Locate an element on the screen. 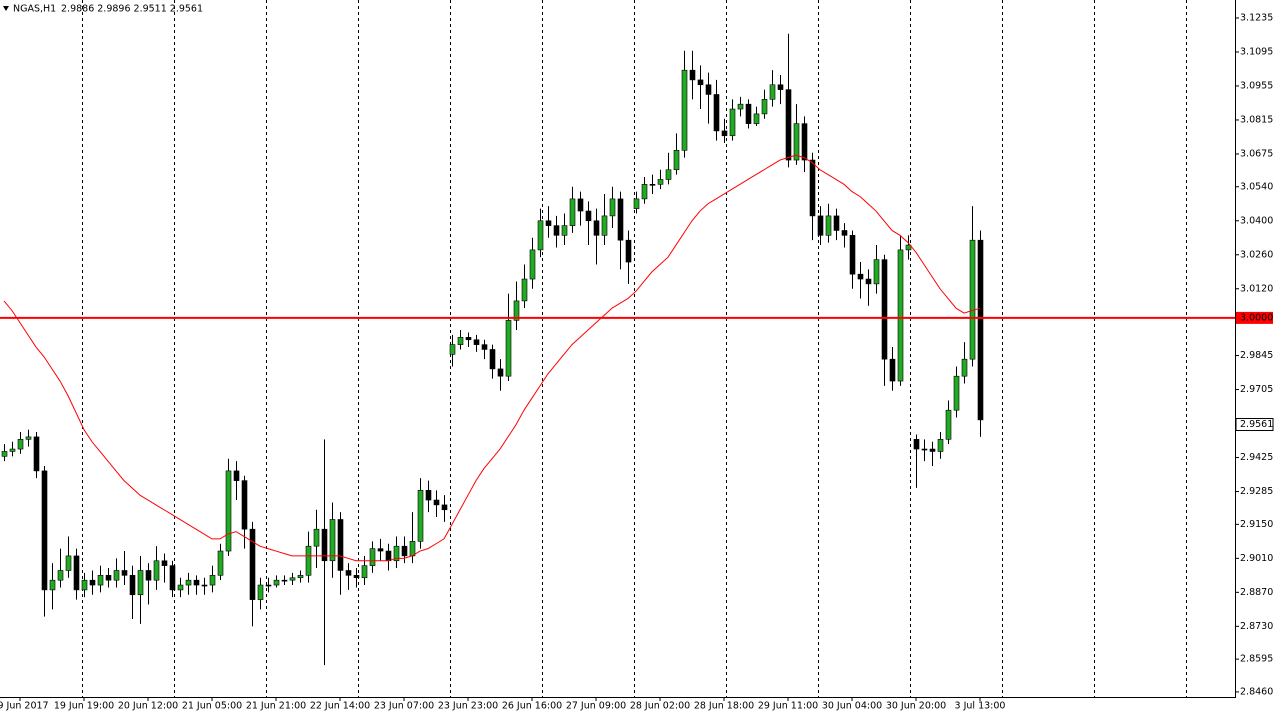 This screenshot has height=716, width=1276. y-tick-label: 3.0540 is located at coordinates (1256, 186).